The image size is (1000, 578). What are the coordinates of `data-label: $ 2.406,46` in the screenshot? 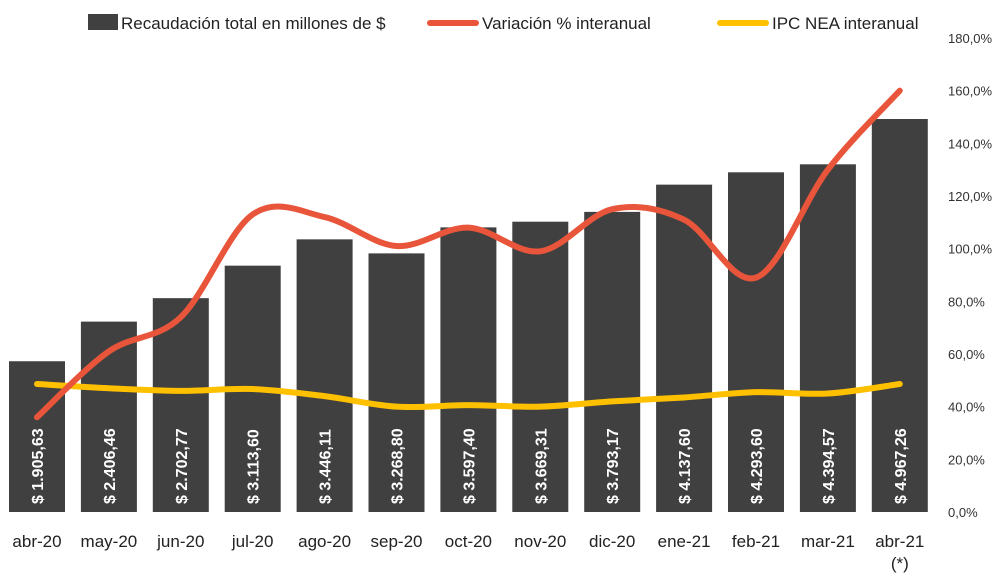 It's located at (110, 466).